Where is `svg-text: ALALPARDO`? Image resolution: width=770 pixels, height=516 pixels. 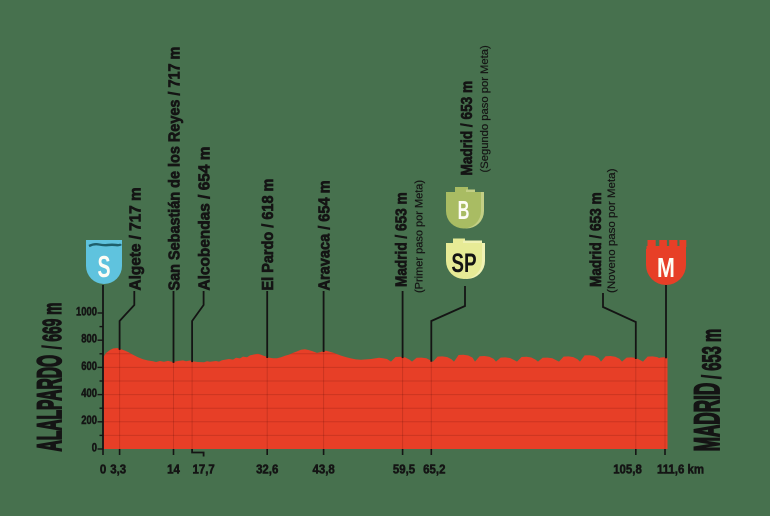 svg-text: ALALPARDO is located at coordinates (49, 403).